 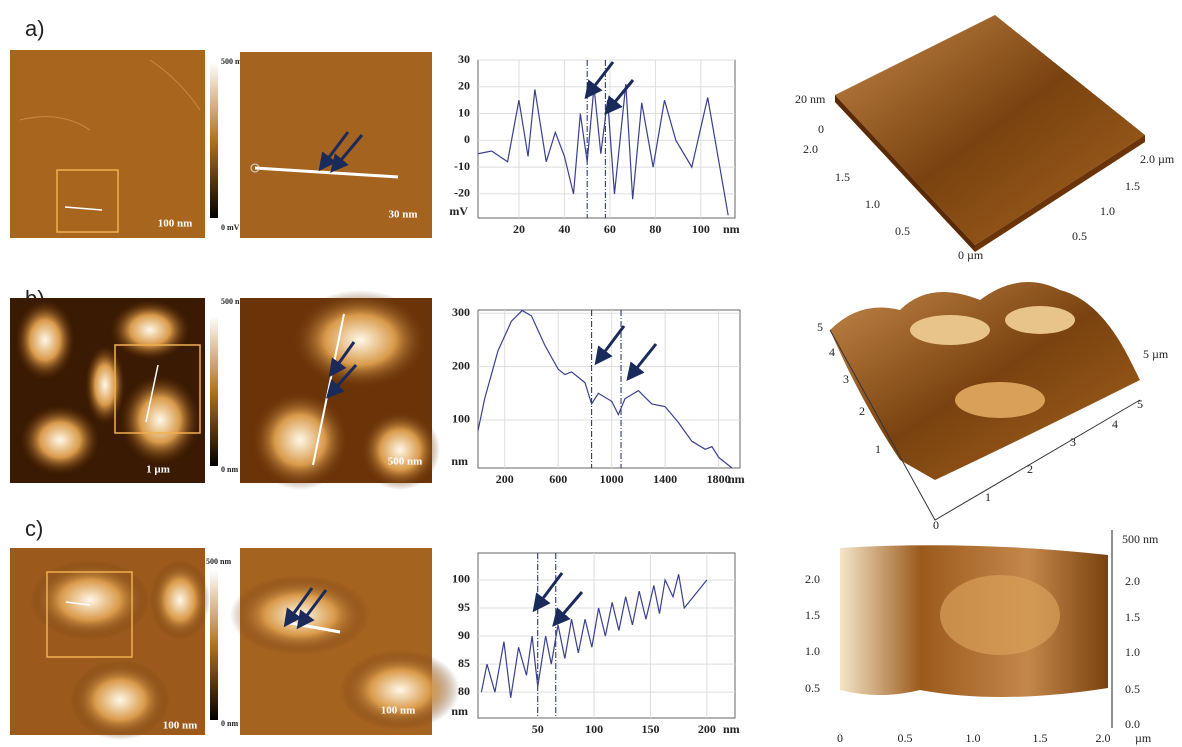 What do you see at coordinates (1115, 424) in the screenshot?
I see `surface-label: 4` at bounding box center [1115, 424].